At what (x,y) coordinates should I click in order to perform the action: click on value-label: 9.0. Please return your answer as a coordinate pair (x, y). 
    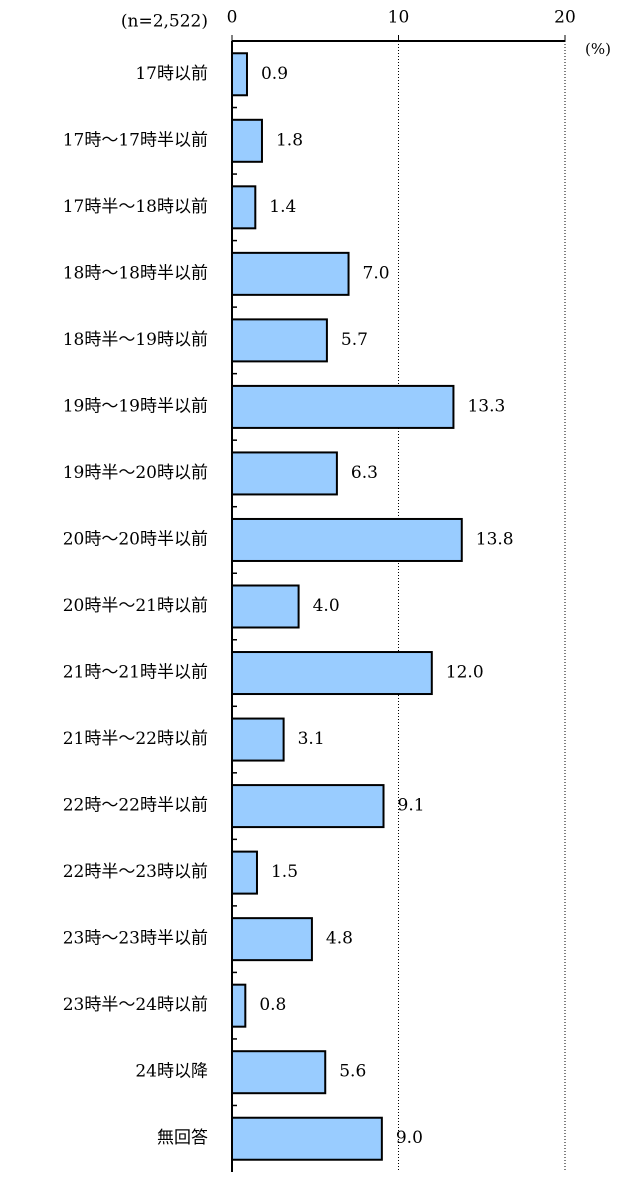
    Looking at the image, I should click on (409, 1138).